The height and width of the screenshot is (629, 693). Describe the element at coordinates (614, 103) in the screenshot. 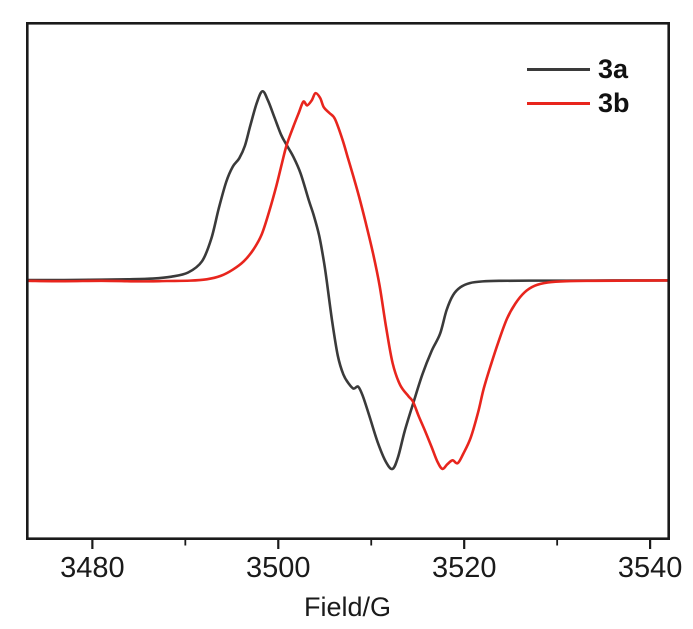

I see `legend-label-3b: 3b` at that location.